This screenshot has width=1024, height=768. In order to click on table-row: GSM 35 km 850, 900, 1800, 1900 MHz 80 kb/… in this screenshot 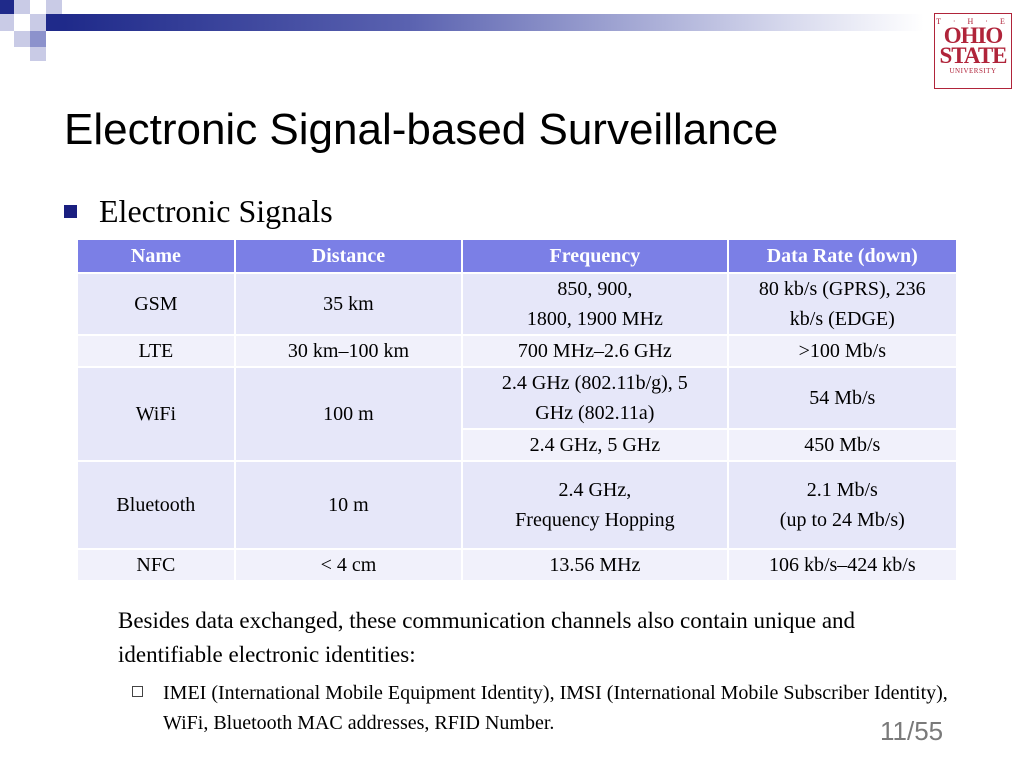, I will do `click(517, 304)`.